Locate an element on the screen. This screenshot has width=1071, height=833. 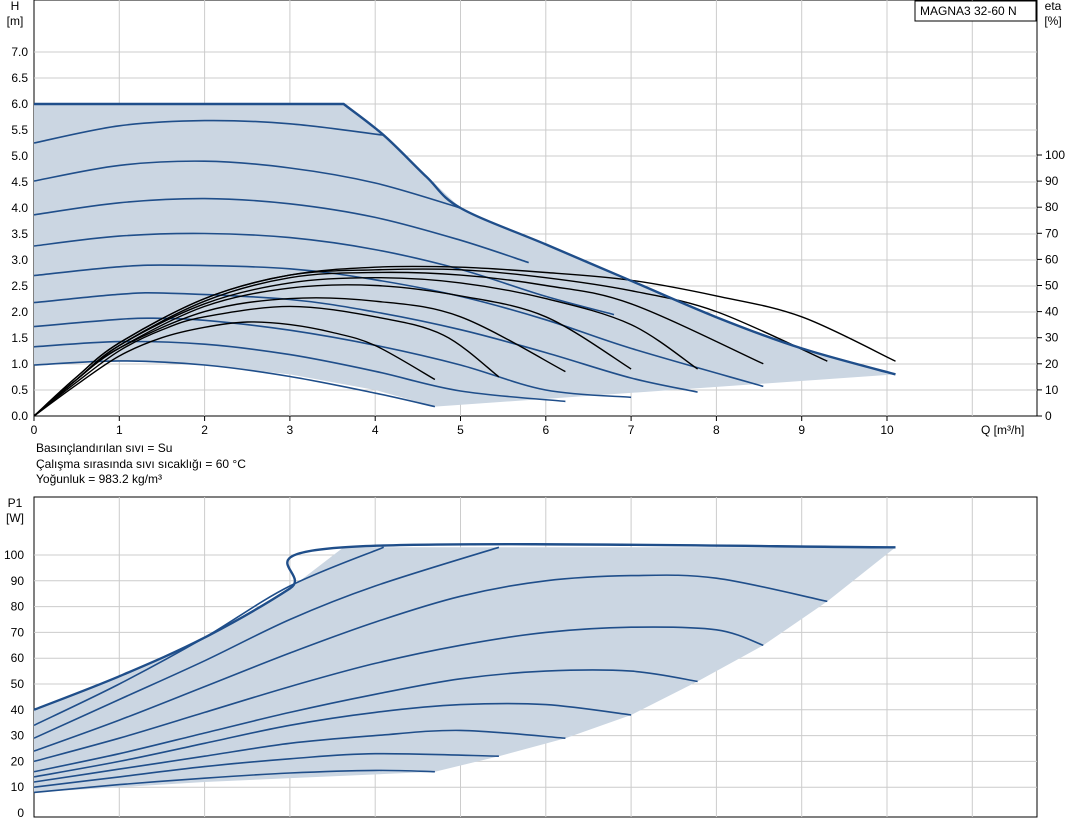
y-tick-label: 4.5 is located at coordinates (19, 182).